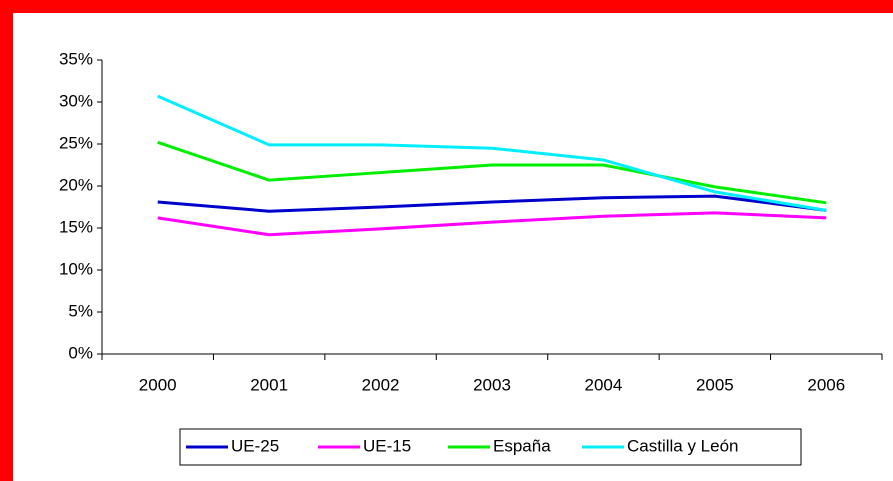 The image size is (893, 481). What do you see at coordinates (80, 310) in the screenshot?
I see `y-tick-label: 5%` at bounding box center [80, 310].